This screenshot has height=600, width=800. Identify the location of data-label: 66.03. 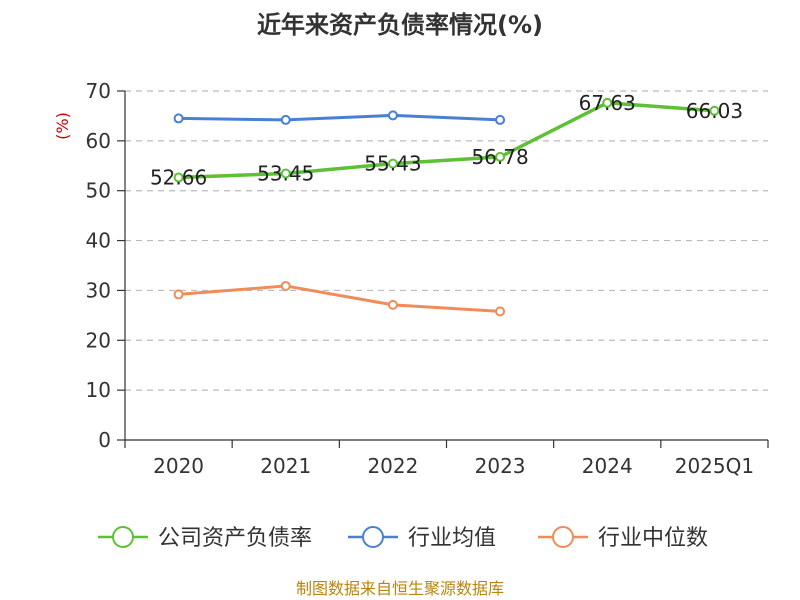
(714, 111).